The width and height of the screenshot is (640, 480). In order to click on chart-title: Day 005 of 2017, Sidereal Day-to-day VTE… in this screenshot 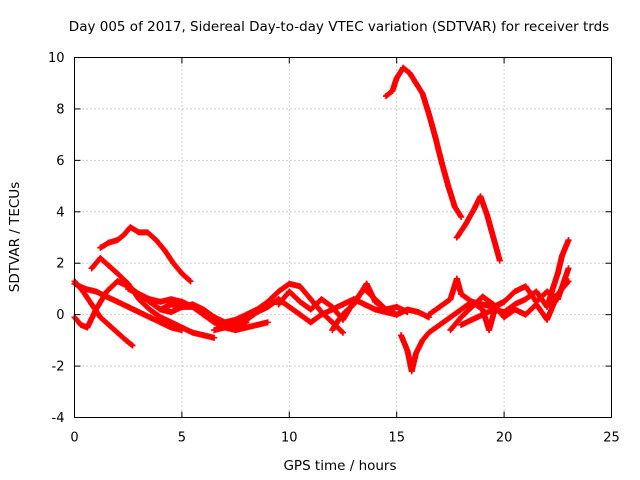, I will do `click(339, 27)`.